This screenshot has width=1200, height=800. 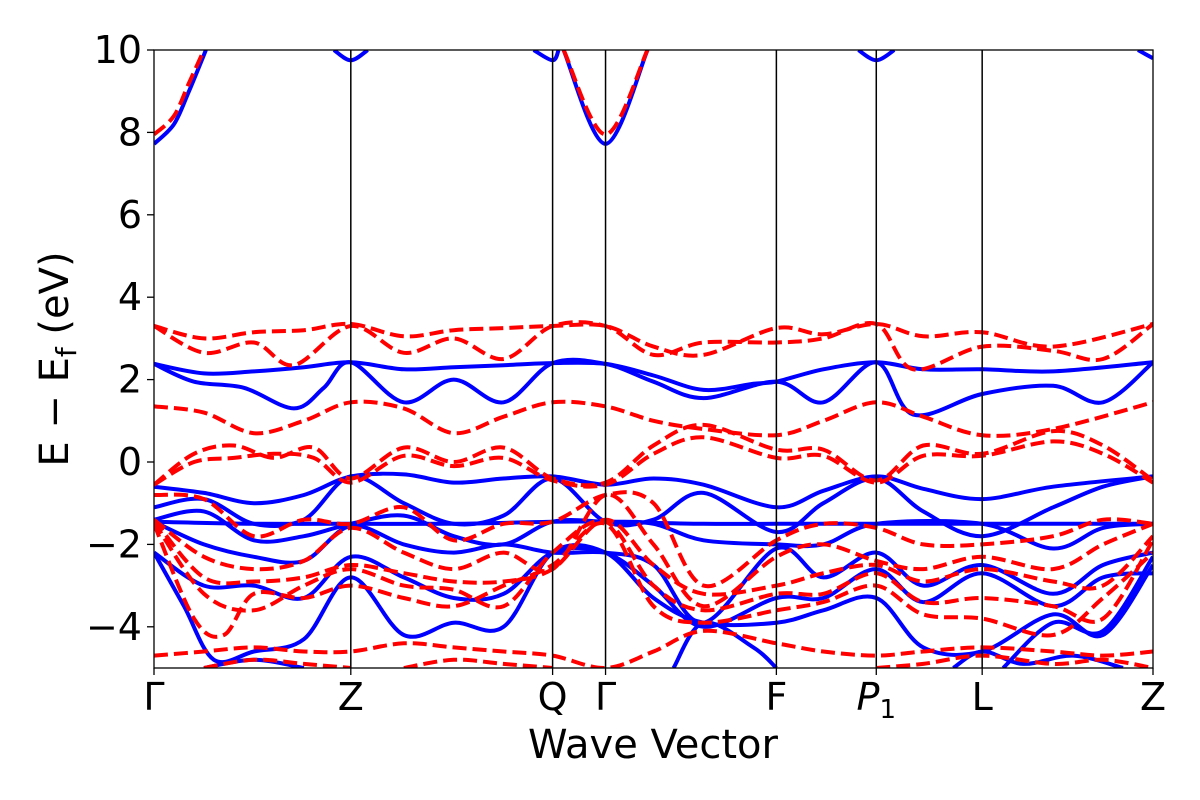 I want to click on y-tick-label: 4, so click(x=130, y=297).